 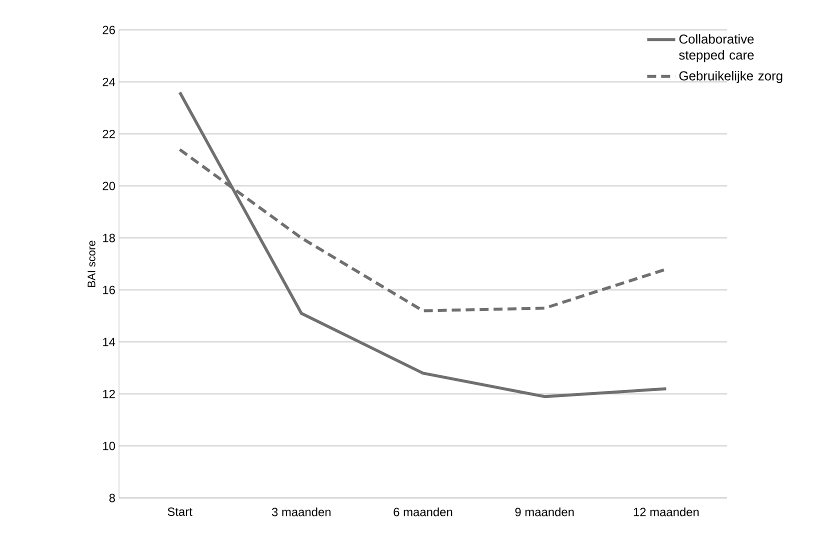 I want to click on x-tick-label: 9 maanden, so click(x=544, y=511).